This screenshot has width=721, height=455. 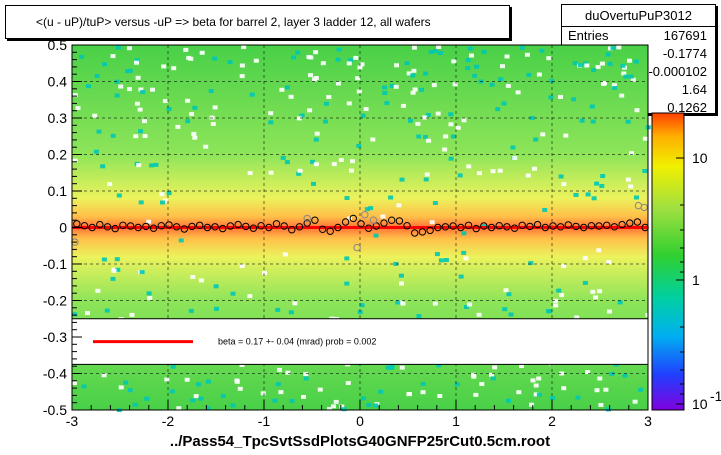 What do you see at coordinates (715, 396) in the screenshot?
I see `palette-tick-exponent: -1` at bounding box center [715, 396].